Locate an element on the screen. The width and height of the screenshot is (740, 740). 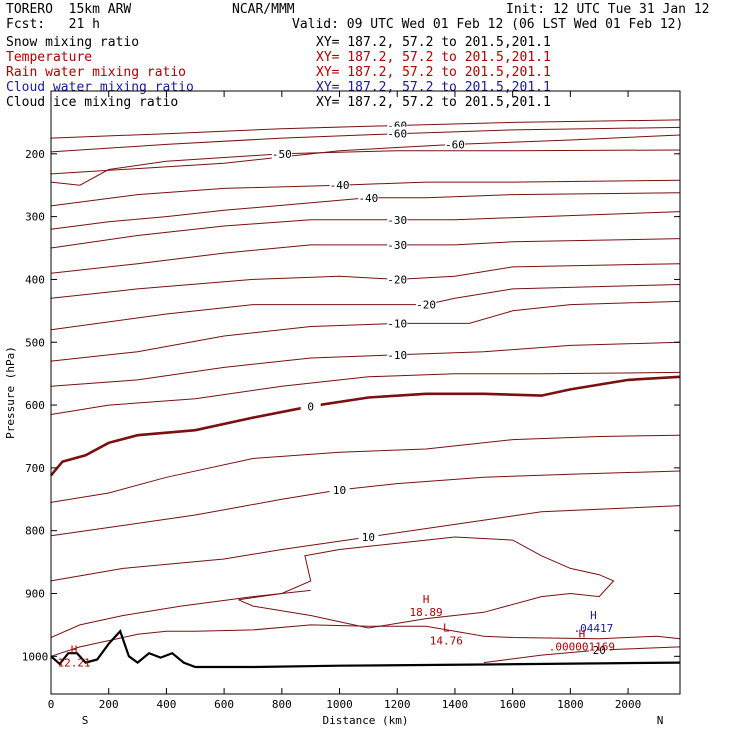
y-tick-label: 300 is located at coordinates (35, 217).